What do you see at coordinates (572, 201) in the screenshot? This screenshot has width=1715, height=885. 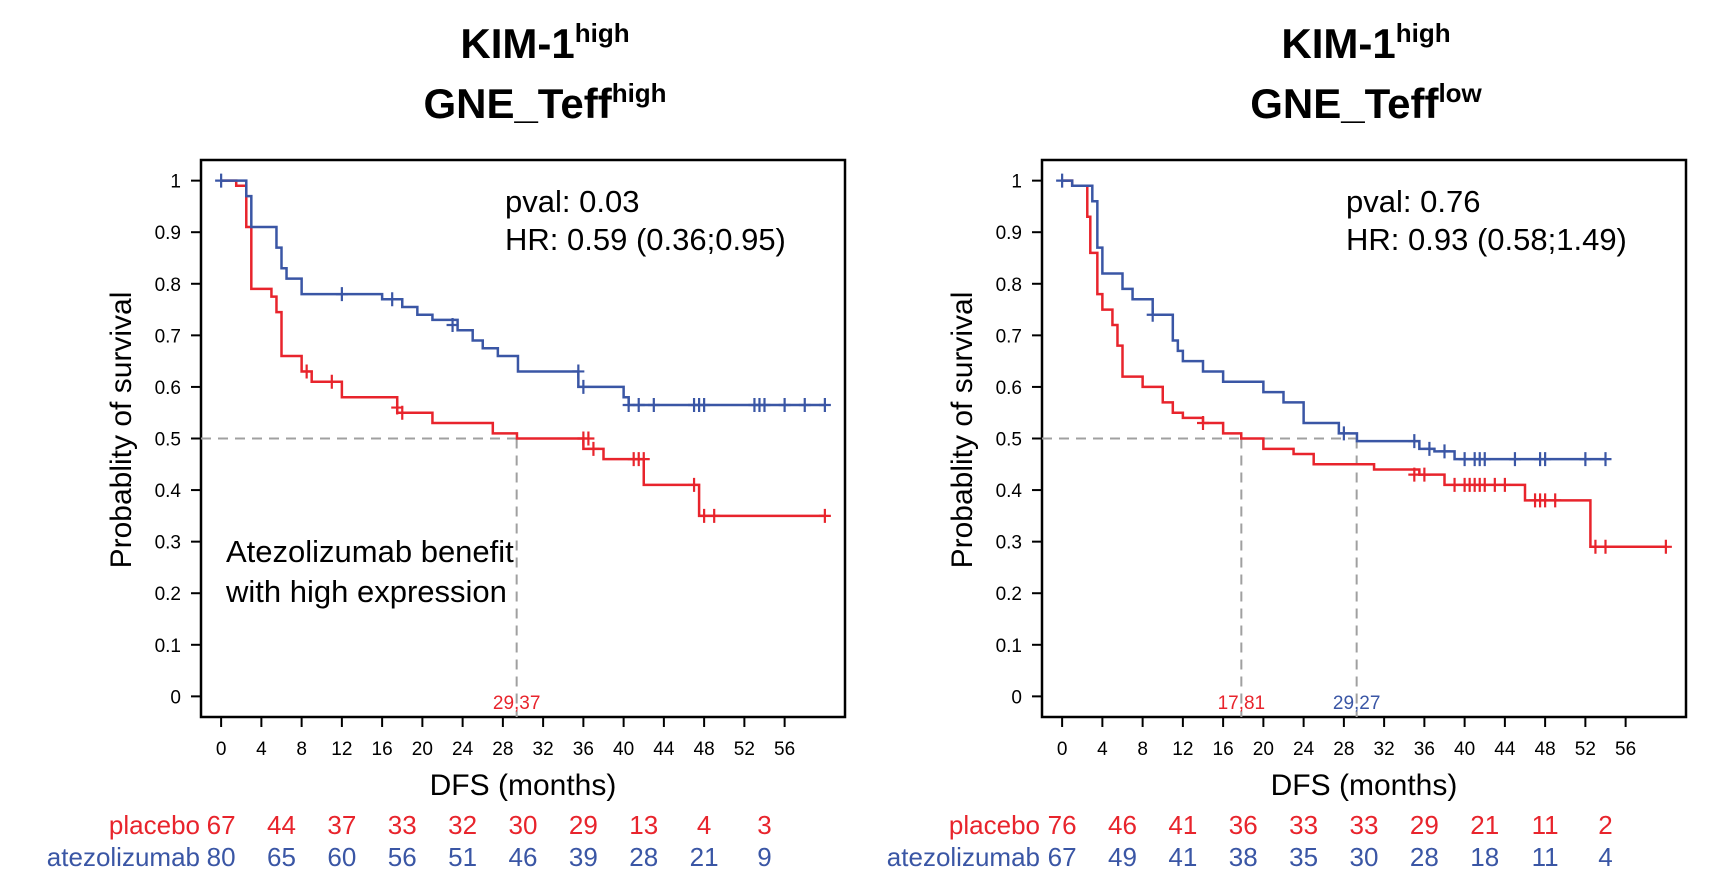 I see `panel-left-pval: pval: 0.03` at bounding box center [572, 201].